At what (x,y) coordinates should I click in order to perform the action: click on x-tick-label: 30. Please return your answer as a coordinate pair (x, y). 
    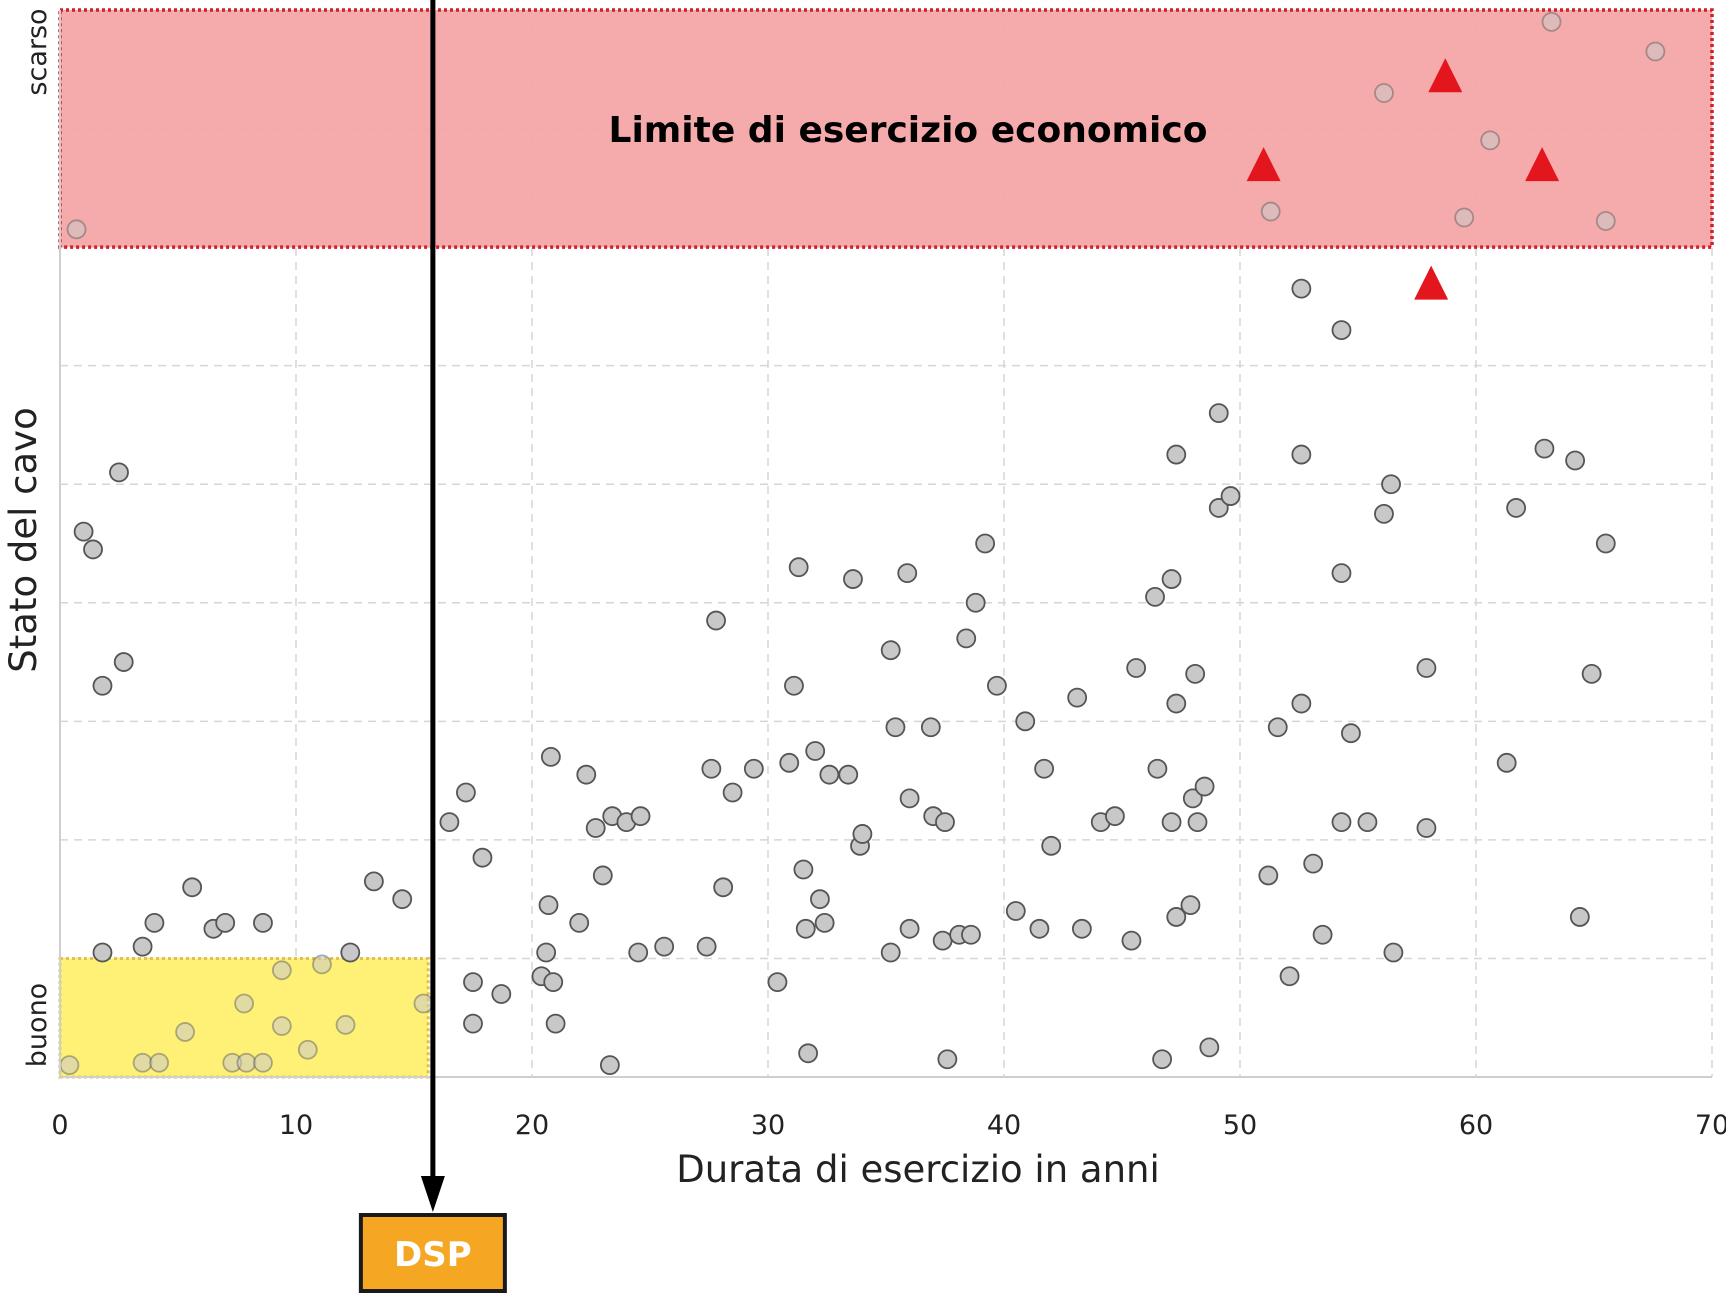
    Looking at the image, I should click on (768, 1125).